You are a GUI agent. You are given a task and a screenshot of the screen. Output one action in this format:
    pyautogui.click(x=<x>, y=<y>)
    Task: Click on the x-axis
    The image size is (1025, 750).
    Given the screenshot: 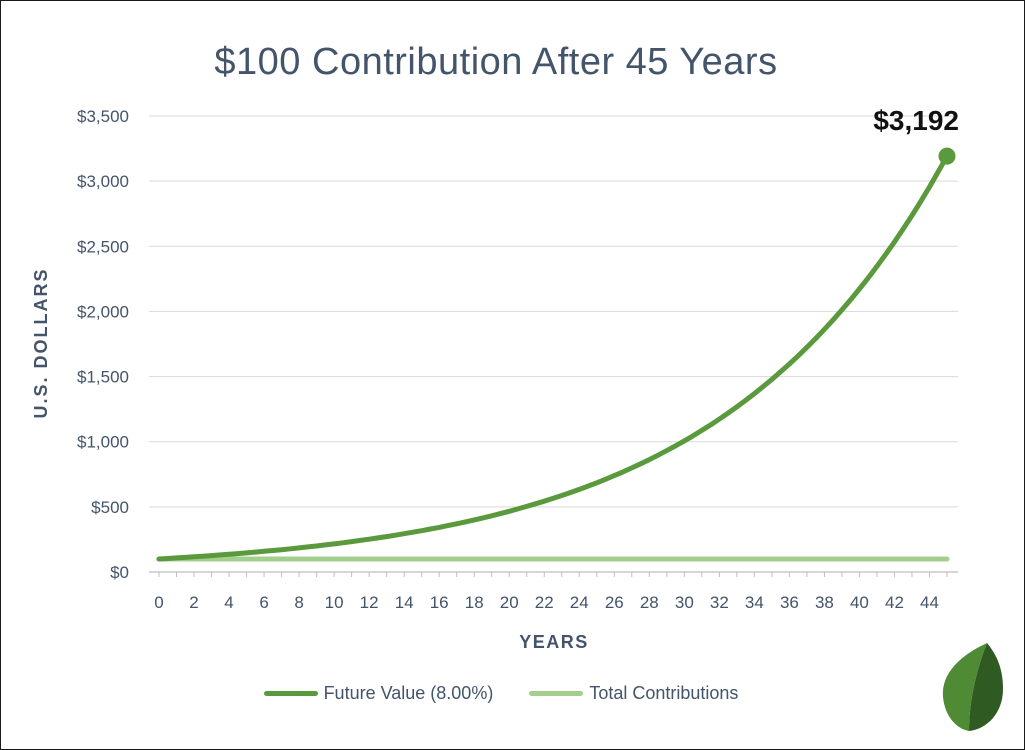 What is the action you would take?
    pyautogui.click(x=553, y=574)
    